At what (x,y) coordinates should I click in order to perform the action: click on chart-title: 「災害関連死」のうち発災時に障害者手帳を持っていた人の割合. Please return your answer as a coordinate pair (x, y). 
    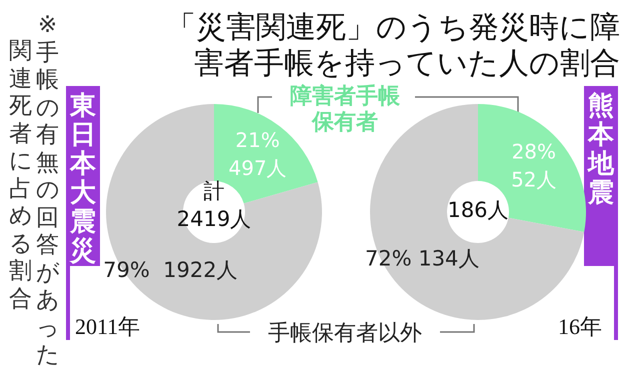
    Looking at the image, I should click on (392, 46).